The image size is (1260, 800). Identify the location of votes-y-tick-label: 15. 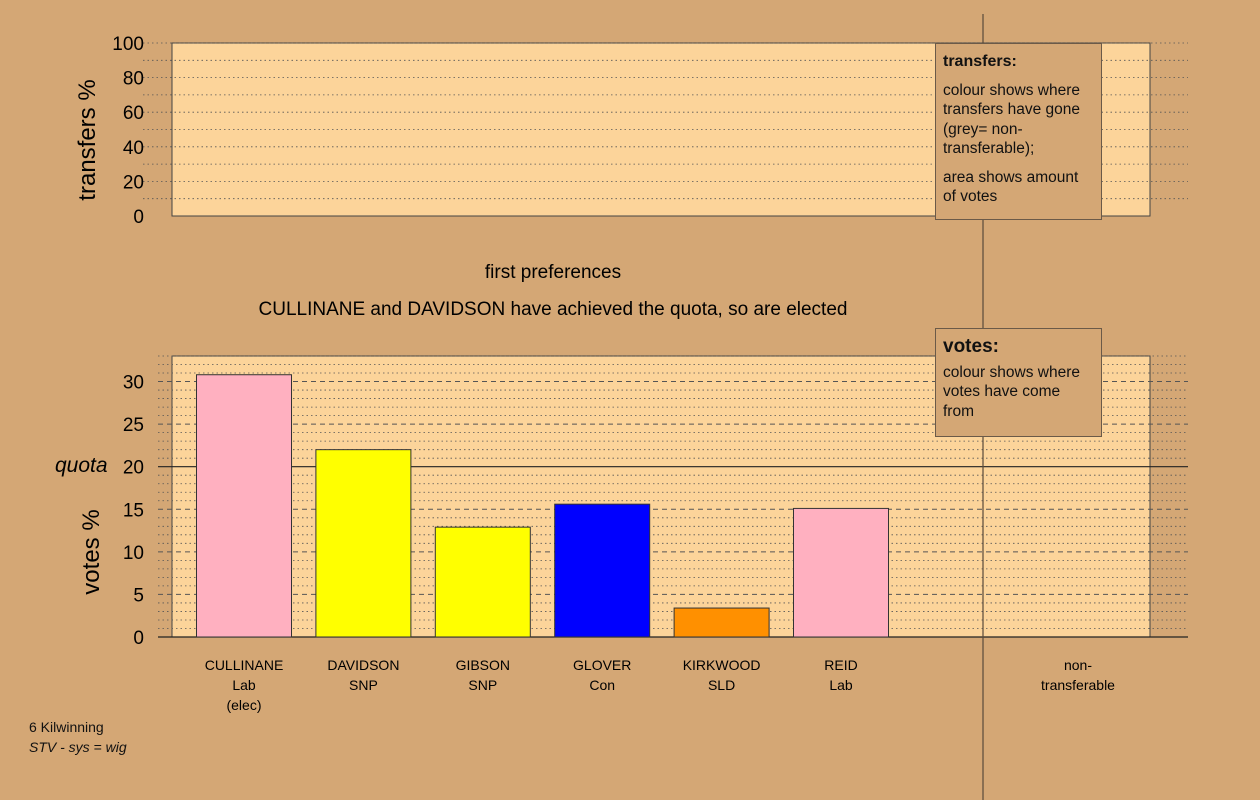
(133, 510).